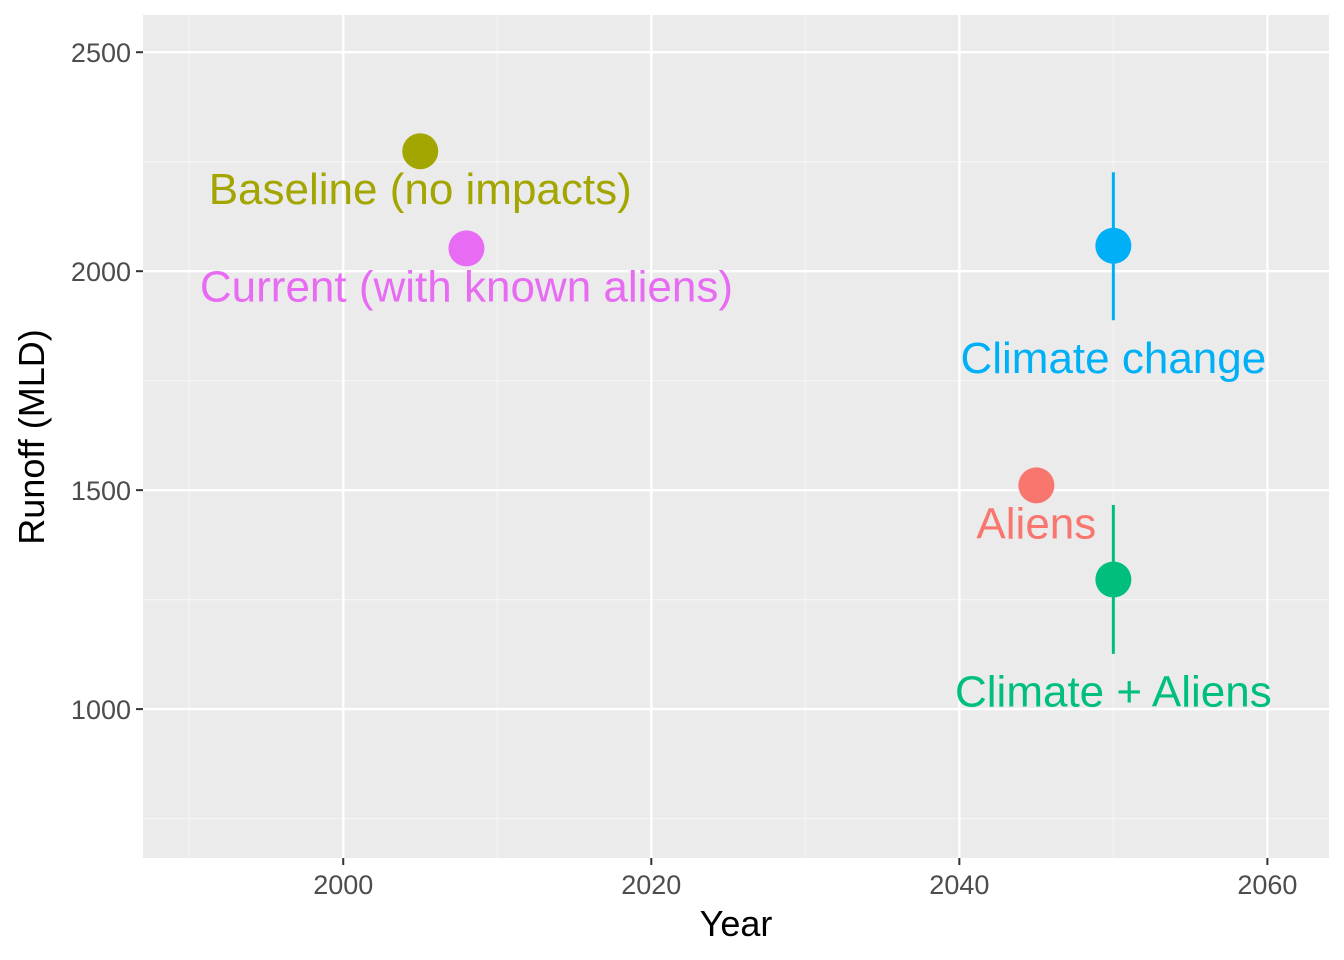 Image resolution: width=1344 pixels, height=960 pixels. I want to click on point-label: Current (with known aliens), so click(466, 286).